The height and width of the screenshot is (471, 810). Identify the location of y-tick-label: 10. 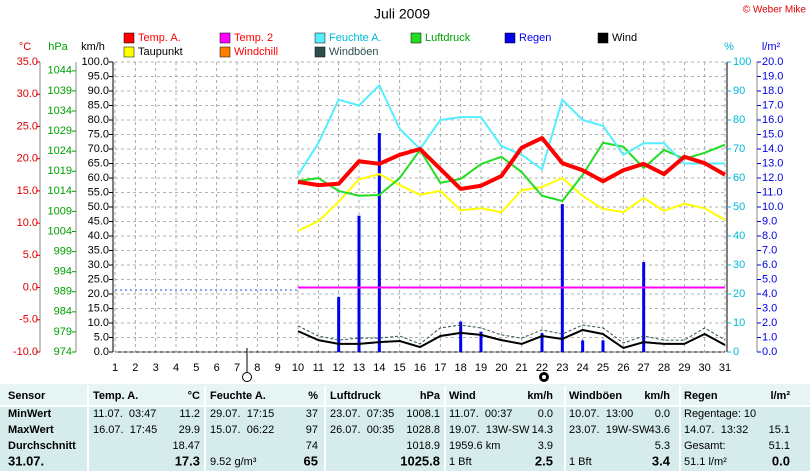
(739, 323).